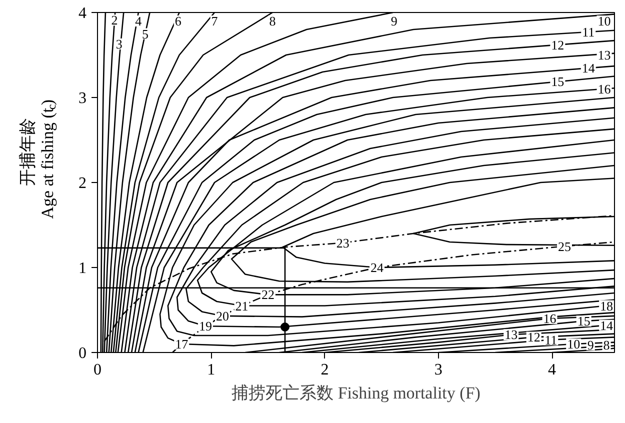  Describe the element at coordinates (82, 183) in the screenshot. I see `y-tick-label: 2` at that location.